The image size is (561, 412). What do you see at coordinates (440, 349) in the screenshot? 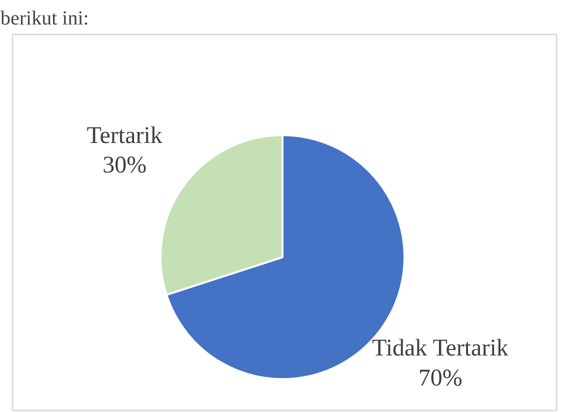
I see `slice-label: Tidak Tertarik` at bounding box center [440, 349].